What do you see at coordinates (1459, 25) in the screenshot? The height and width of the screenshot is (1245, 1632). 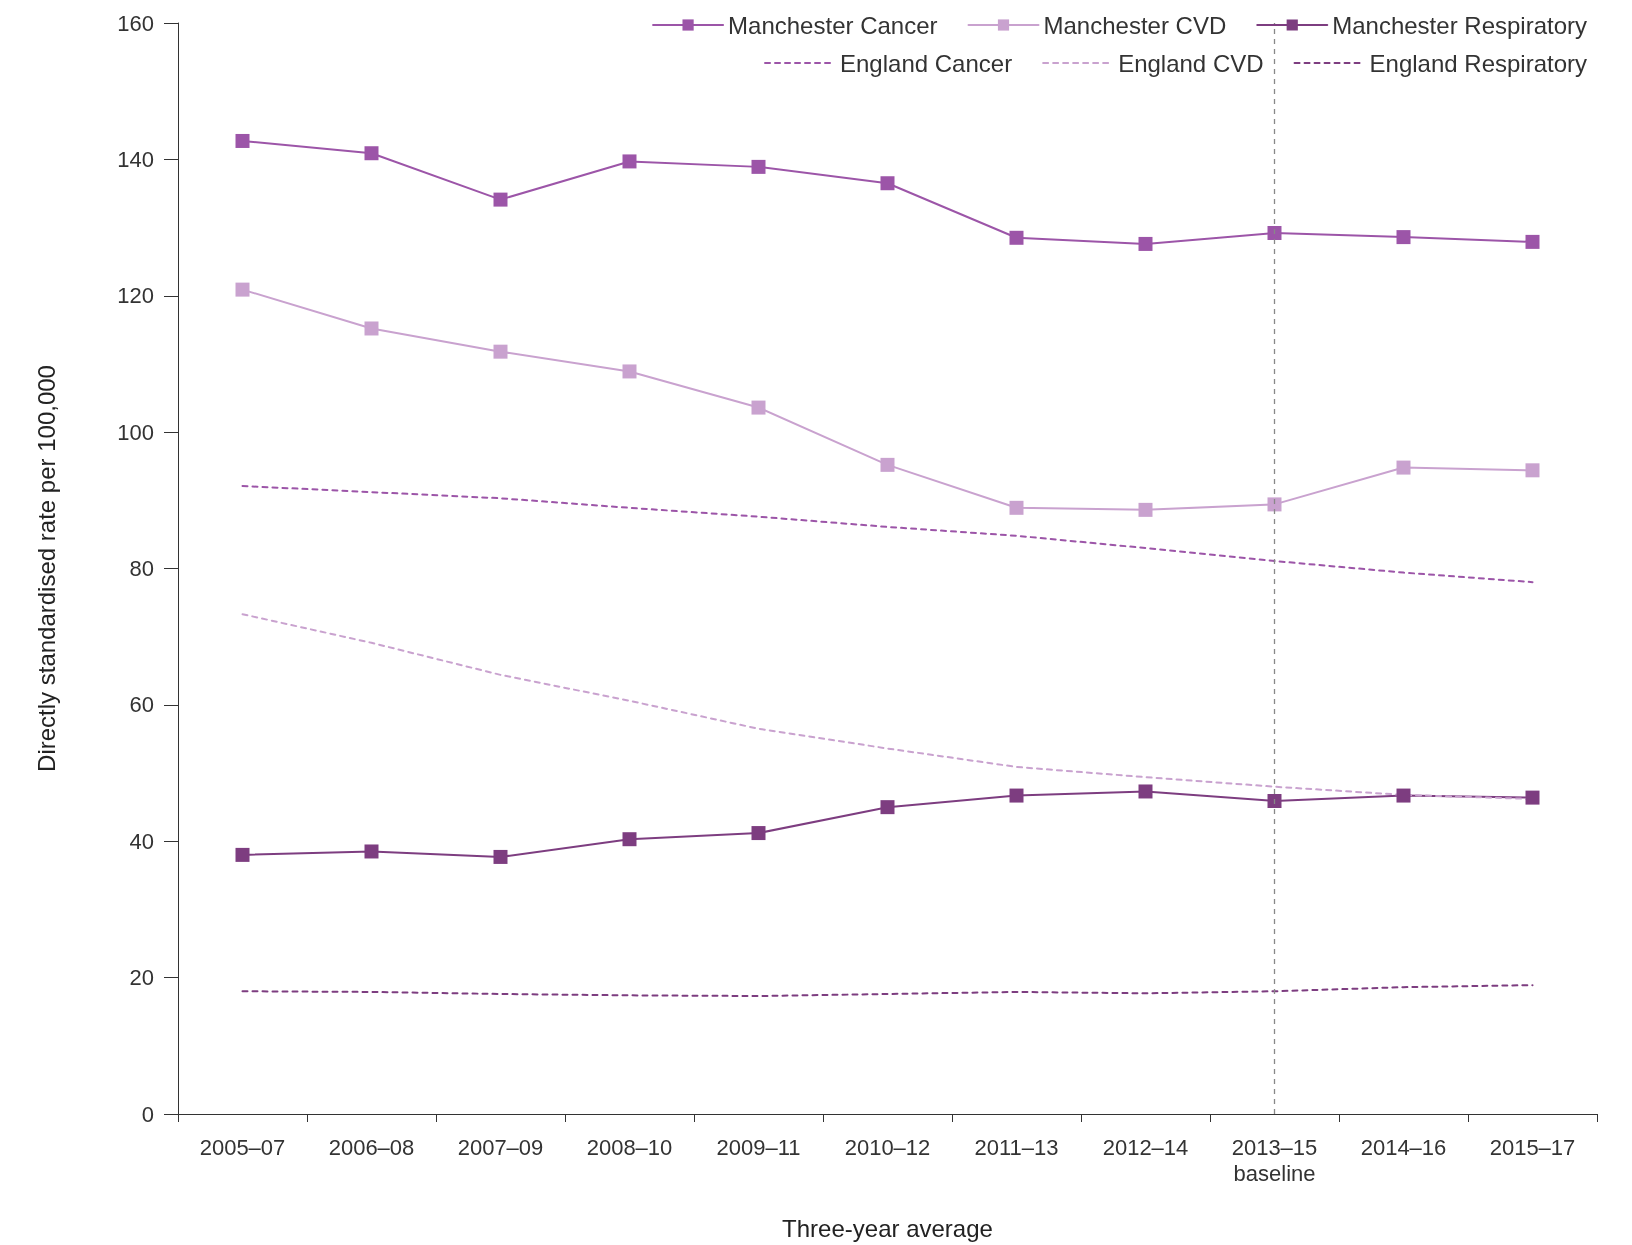 I see `legend-label: Manchester Respiratory` at bounding box center [1459, 25].